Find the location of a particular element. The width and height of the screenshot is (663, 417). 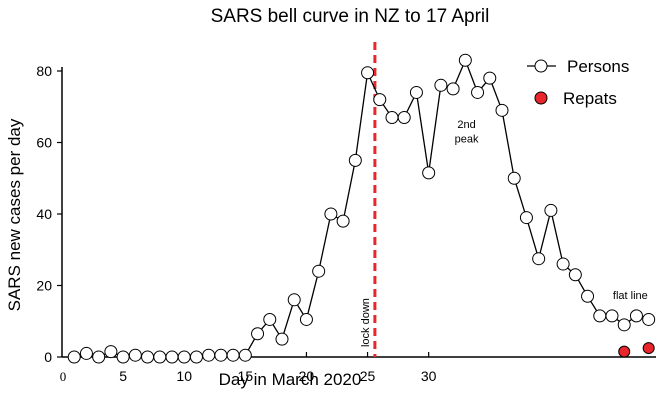

legend-label: Persons is located at coordinates (598, 66).